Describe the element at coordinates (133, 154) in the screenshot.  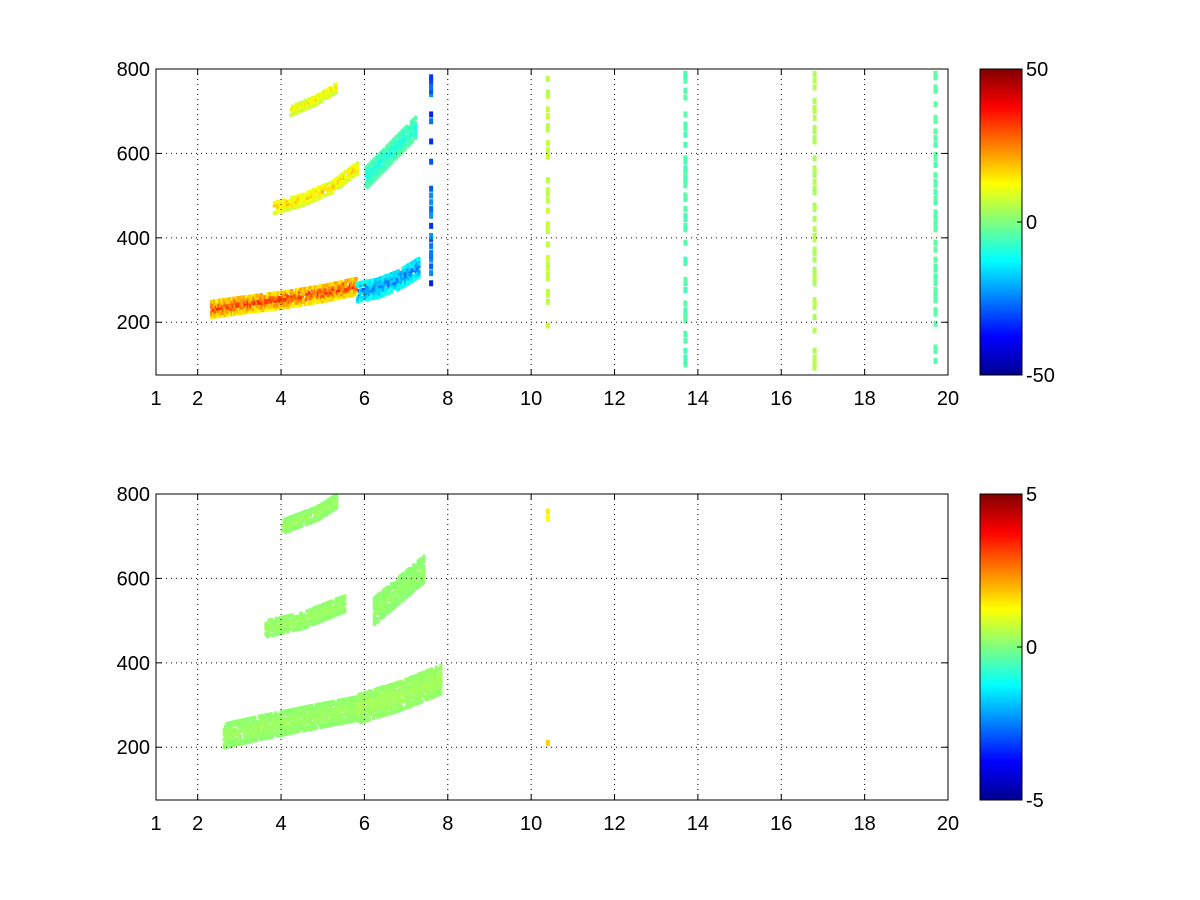
I see `top-y-tick-label: 600` at that location.